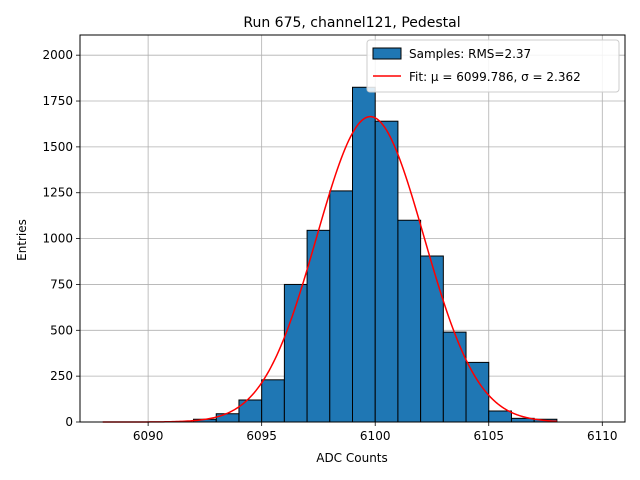 This screenshot has width=640, height=480. What do you see at coordinates (61, 376) in the screenshot?
I see `y-tick-label: 250` at bounding box center [61, 376].